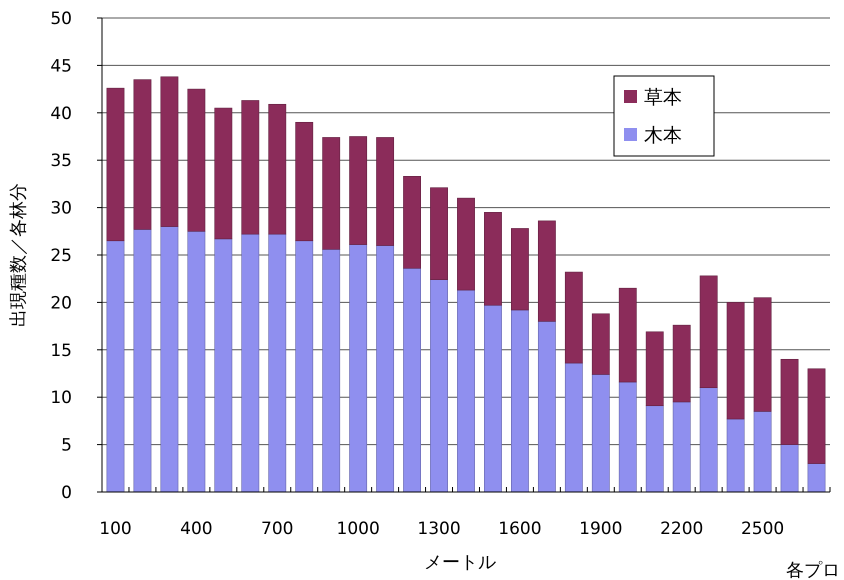 The image size is (844, 580). Describe the element at coordinates (61, 350) in the screenshot. I see `y-tick-label: 15` at that location.